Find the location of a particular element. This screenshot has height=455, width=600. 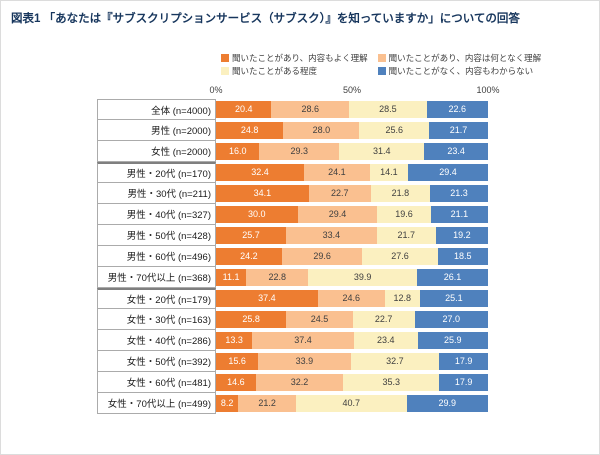

stacked-bar: 14.6 32.2 35.3 17.9 is located at coordinates (352, 382).